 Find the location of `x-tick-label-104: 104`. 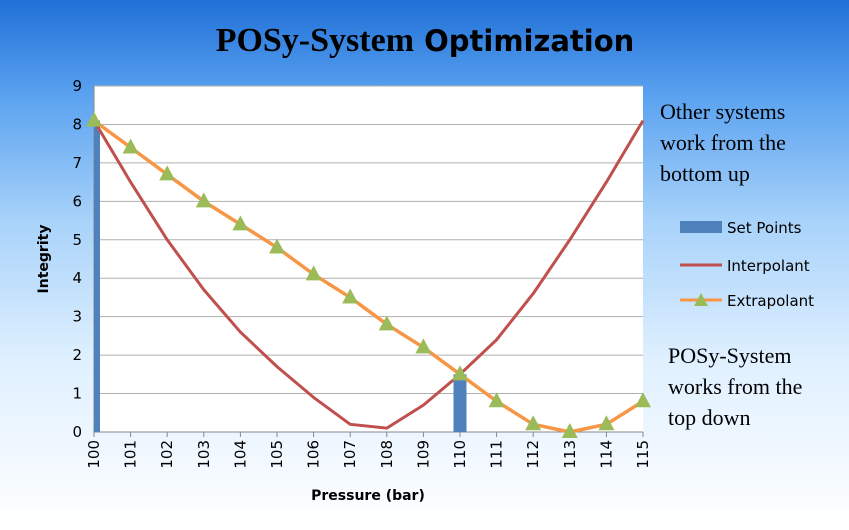

x-tick-label-104: 104 is located at coordinates (240, 454).